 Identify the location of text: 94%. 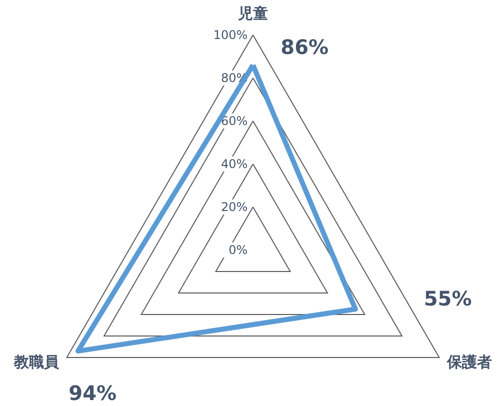
(92, 393).